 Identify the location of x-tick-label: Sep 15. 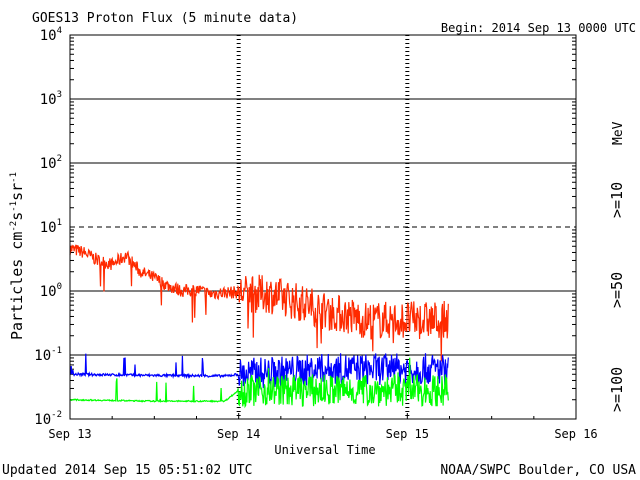
(407, 434).